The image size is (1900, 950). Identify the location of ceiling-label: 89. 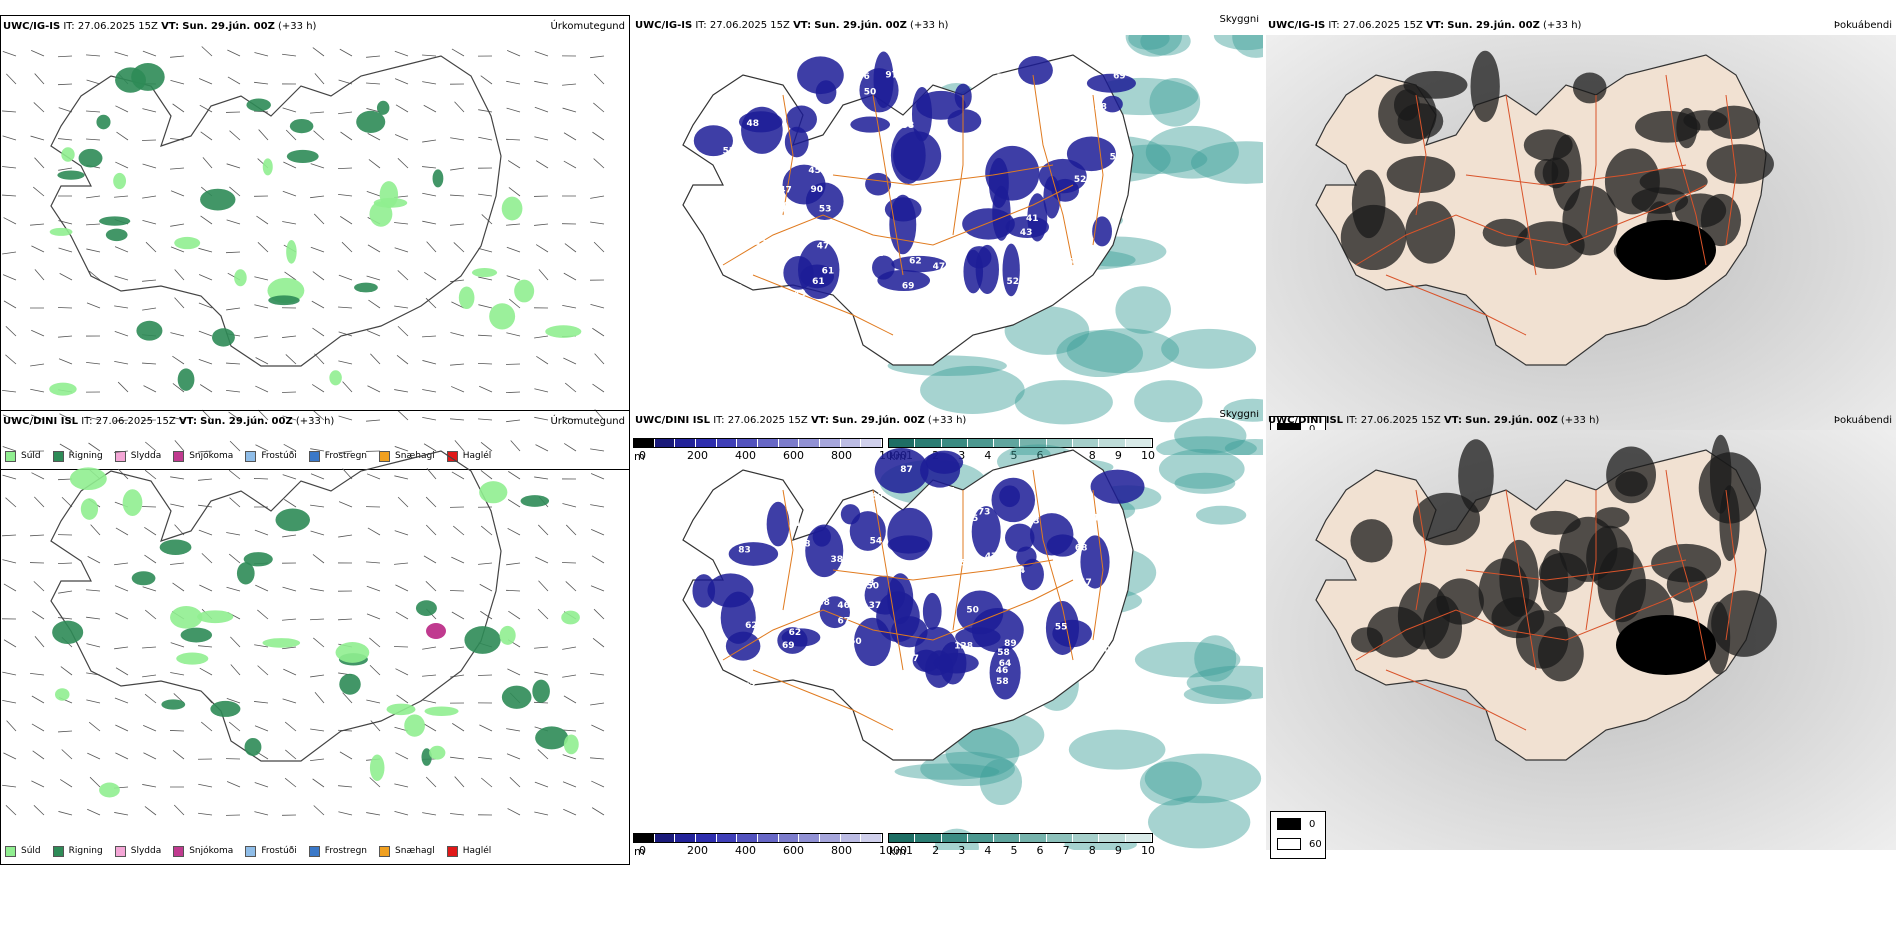
(1010, 644).